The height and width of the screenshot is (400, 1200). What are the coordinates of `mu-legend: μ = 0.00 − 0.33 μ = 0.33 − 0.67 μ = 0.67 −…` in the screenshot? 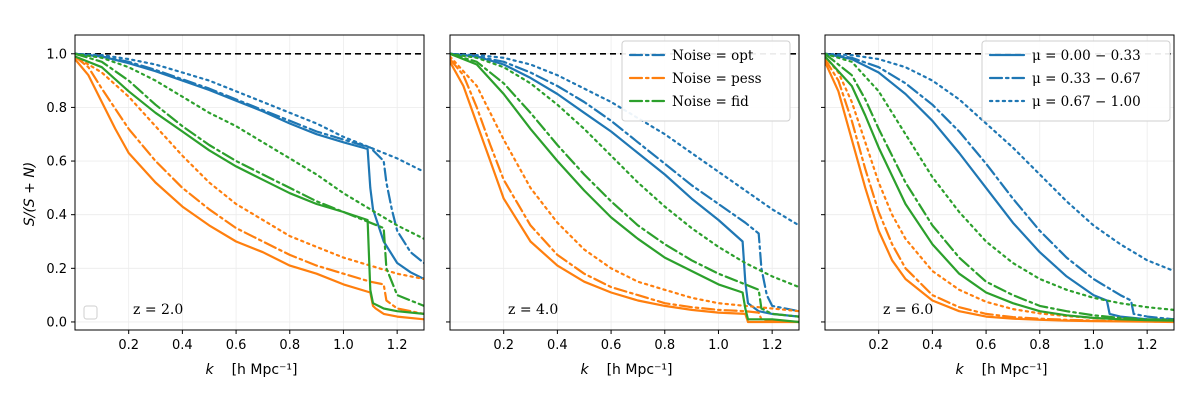 It's located at (1076, 81).